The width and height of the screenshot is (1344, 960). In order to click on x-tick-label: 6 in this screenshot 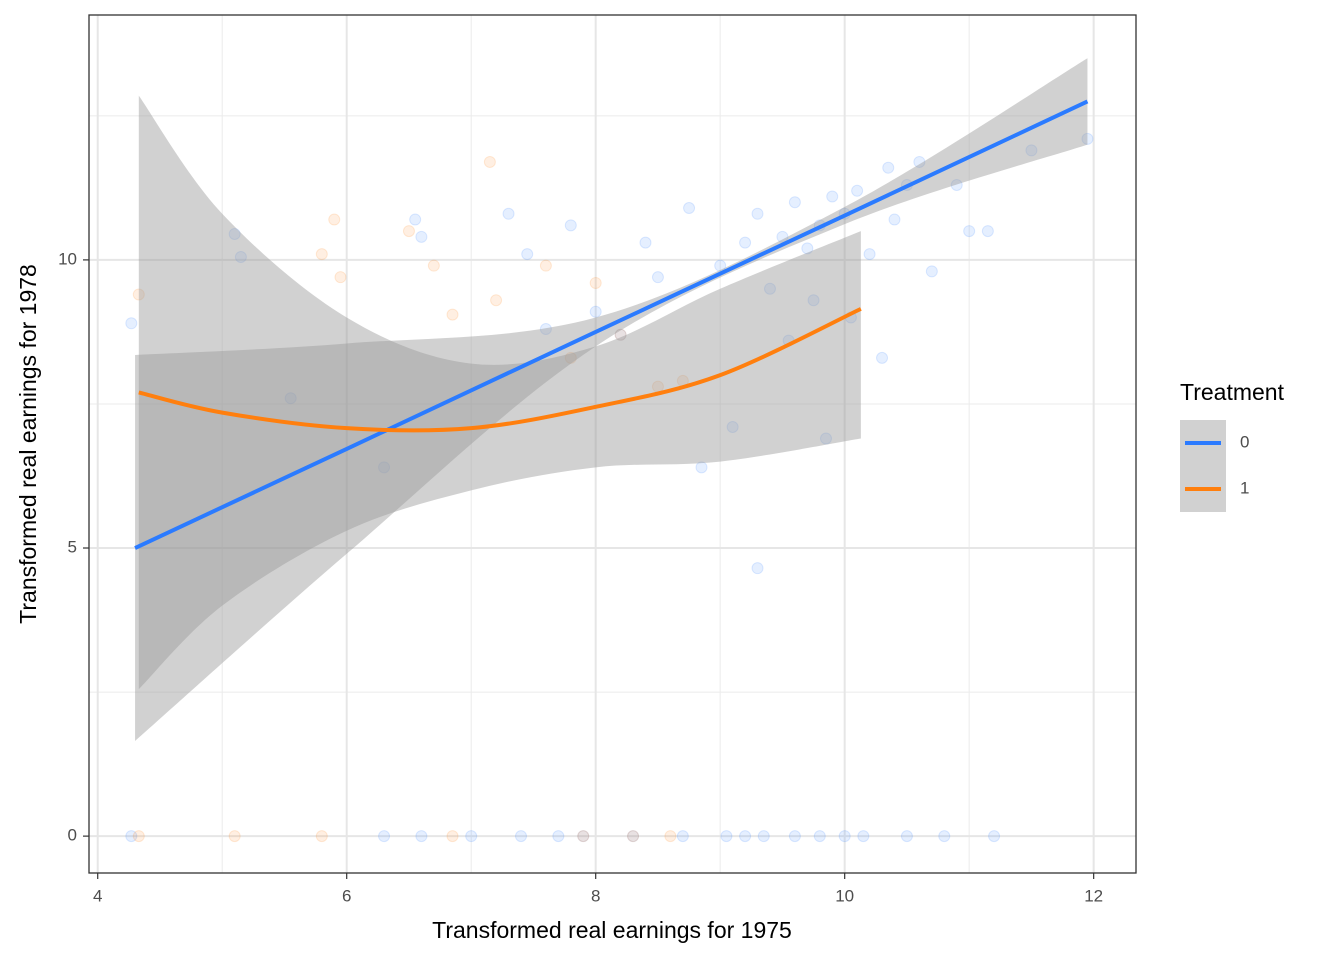, I will do `click(346, 895)`.